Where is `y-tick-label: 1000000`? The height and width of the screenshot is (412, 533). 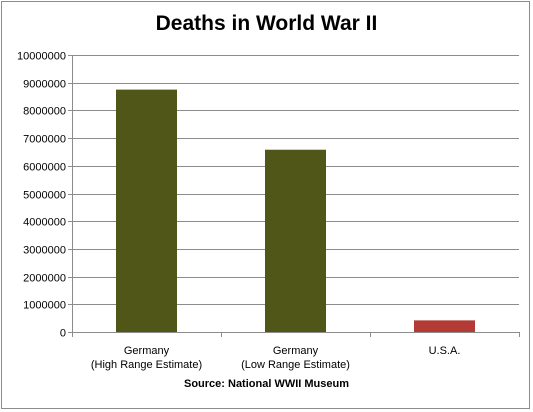 y-tick-label: 1000000 is located at coordinates (44, 306).